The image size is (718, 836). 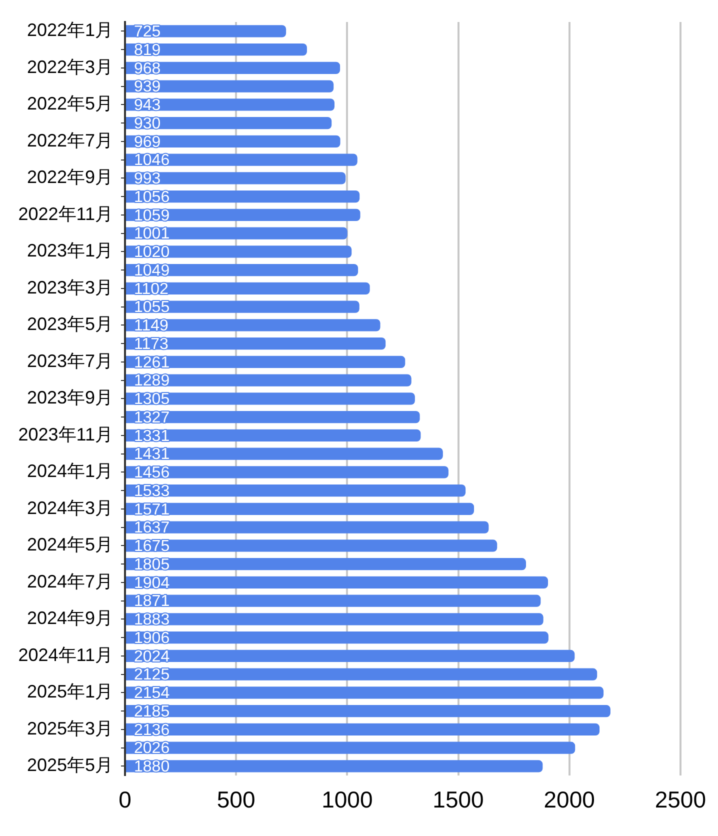 I want to click on y-tick-label: 2025年1月, so click(x=69, y=692).